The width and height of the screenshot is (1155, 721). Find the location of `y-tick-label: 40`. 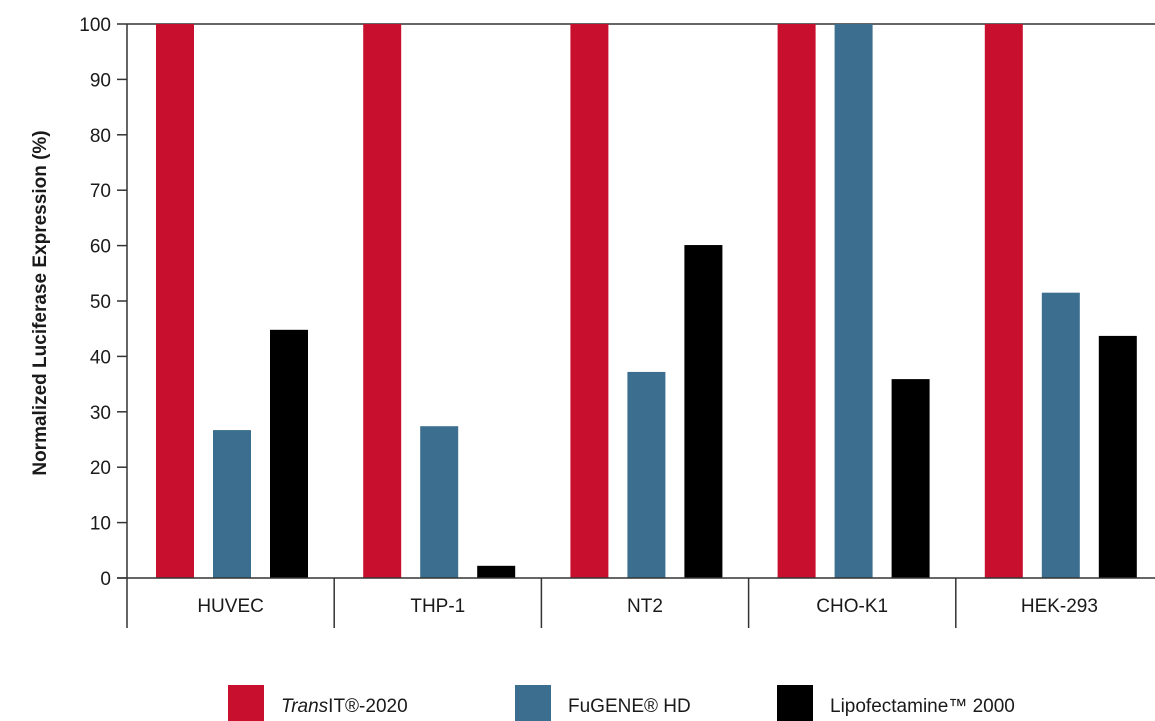

y-tick-label: 40 is located at coordinates (100, 357).